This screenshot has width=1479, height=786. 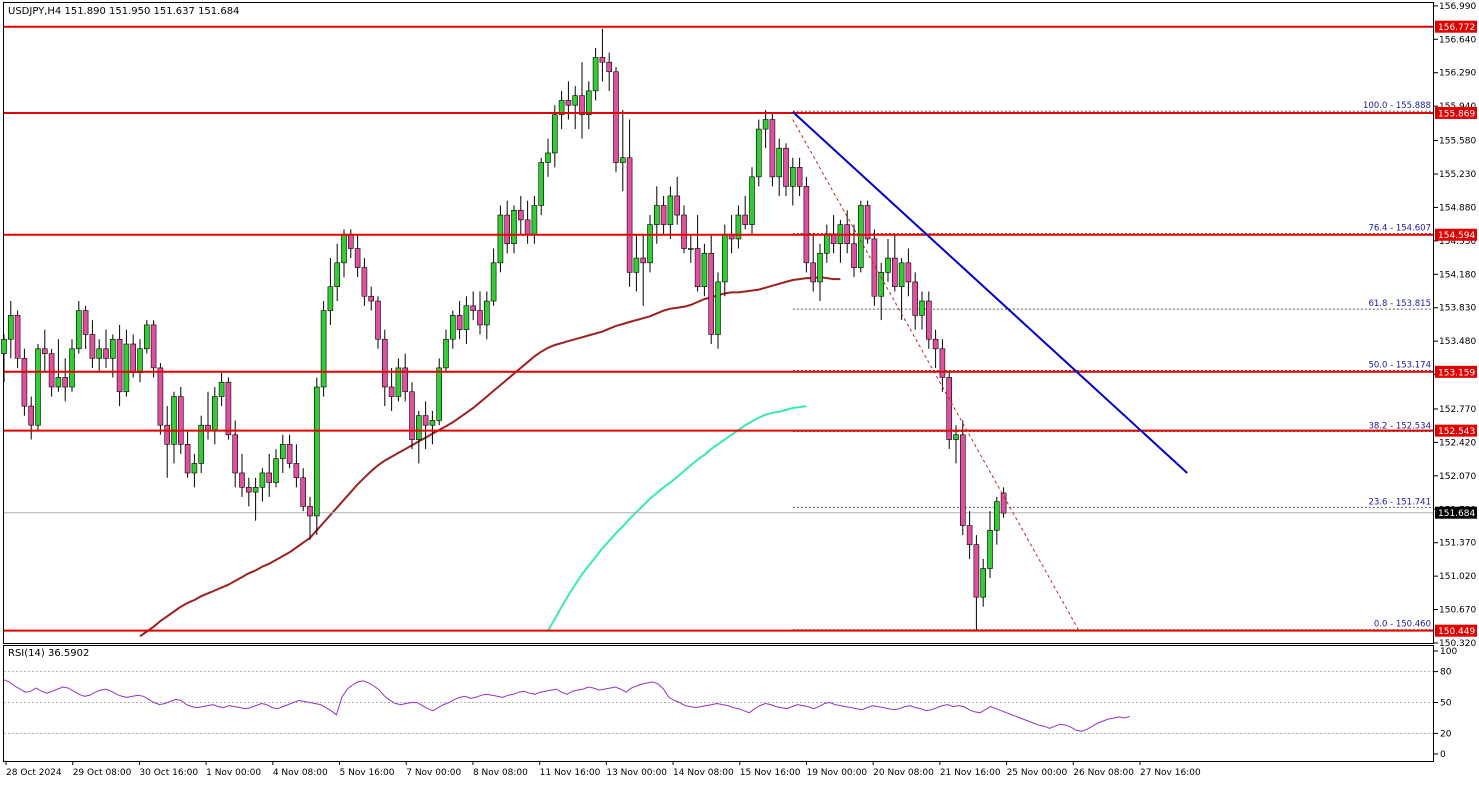 What do you see at coordinates (1456, 430) in the screenshot?
I see `level-price-tag-4-bg` at bounding box center [1456, 430].